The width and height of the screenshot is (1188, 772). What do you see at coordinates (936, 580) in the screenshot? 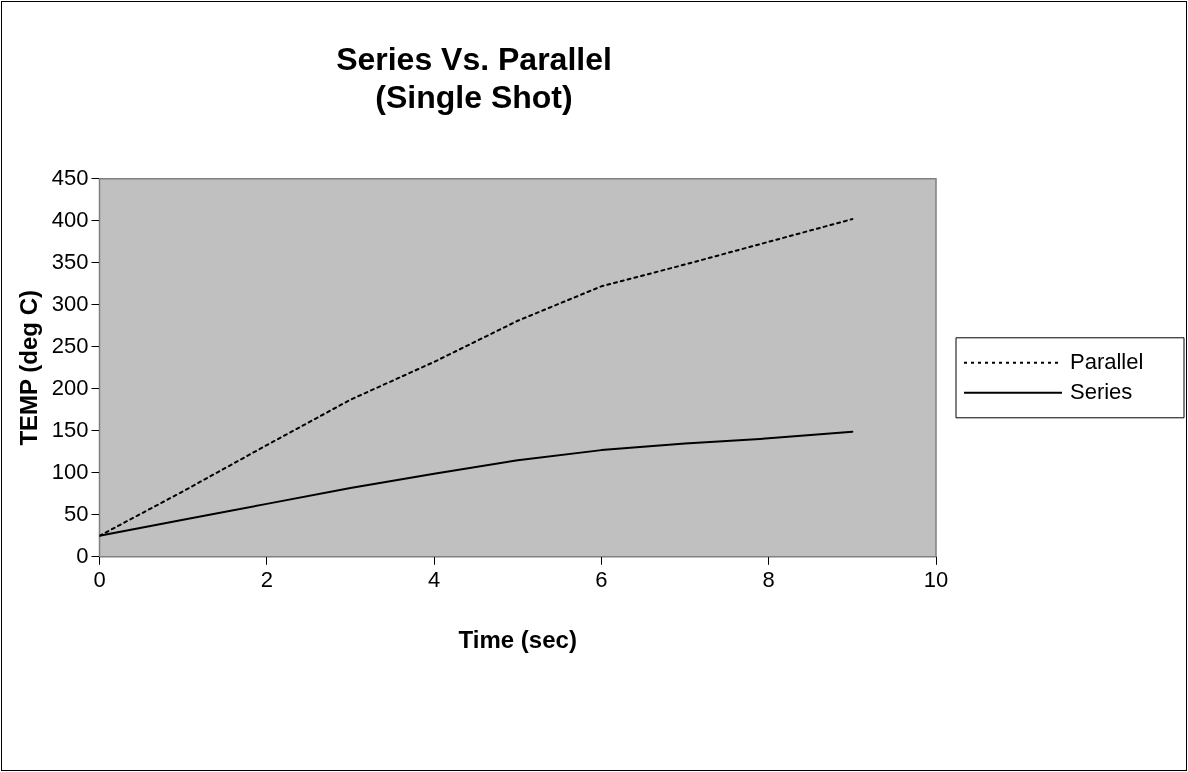
I see `x-tick-label: 10` at bounding box center [936, 580].